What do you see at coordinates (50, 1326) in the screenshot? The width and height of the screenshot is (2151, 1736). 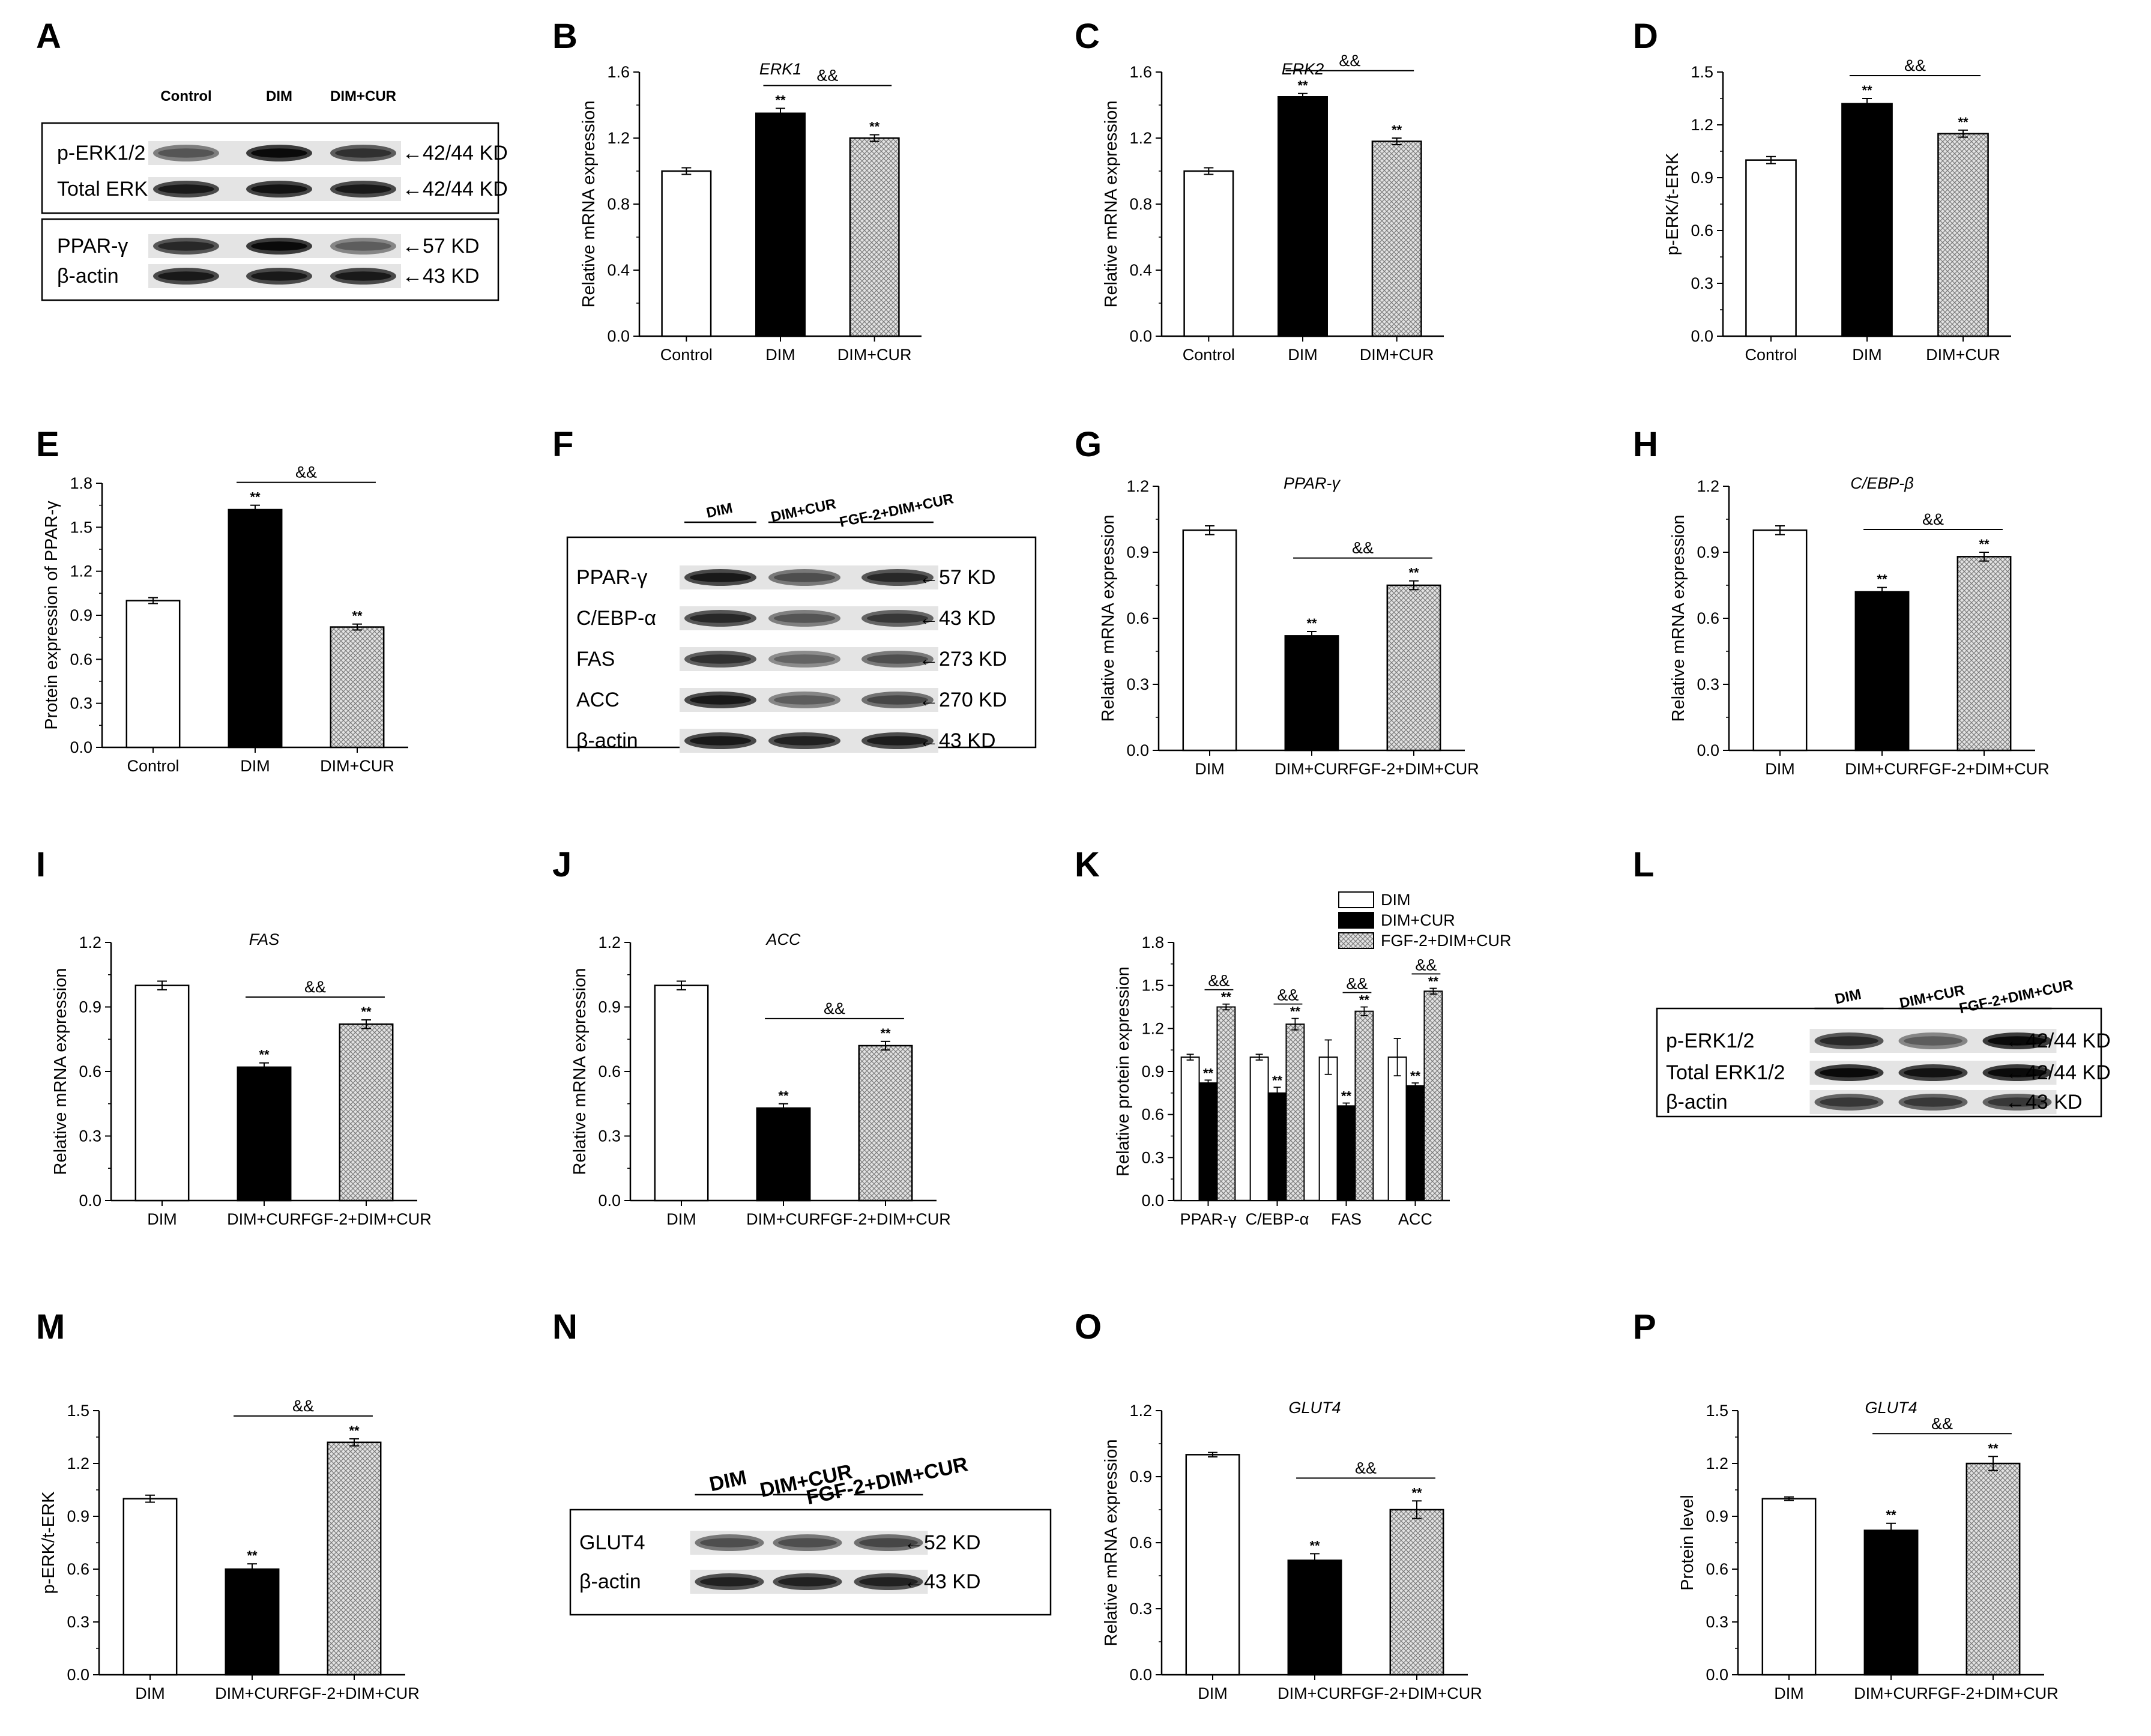 I see `panel-label: M` at bounding box center [50, 1326].